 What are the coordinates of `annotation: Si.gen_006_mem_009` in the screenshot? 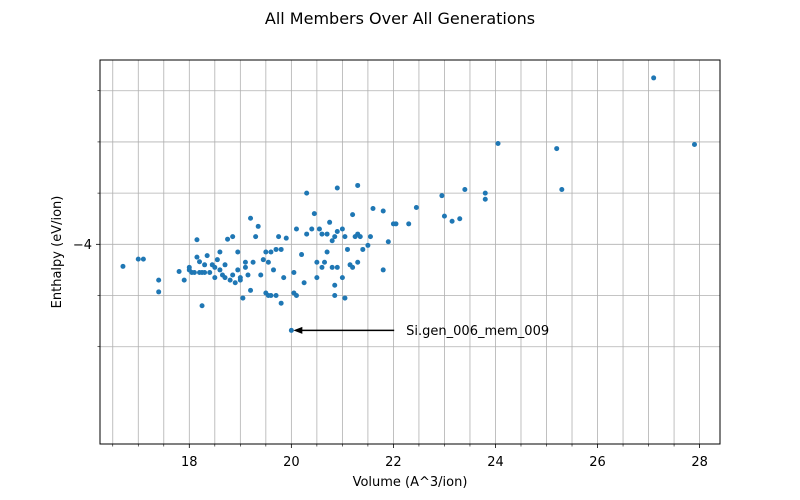 It's located at (421, 331).